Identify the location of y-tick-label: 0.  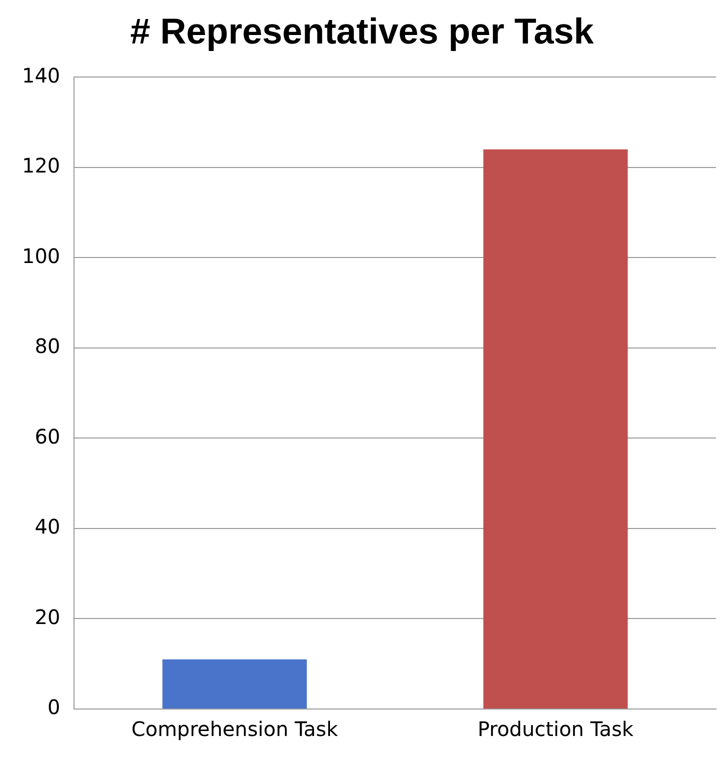
(53, 707).